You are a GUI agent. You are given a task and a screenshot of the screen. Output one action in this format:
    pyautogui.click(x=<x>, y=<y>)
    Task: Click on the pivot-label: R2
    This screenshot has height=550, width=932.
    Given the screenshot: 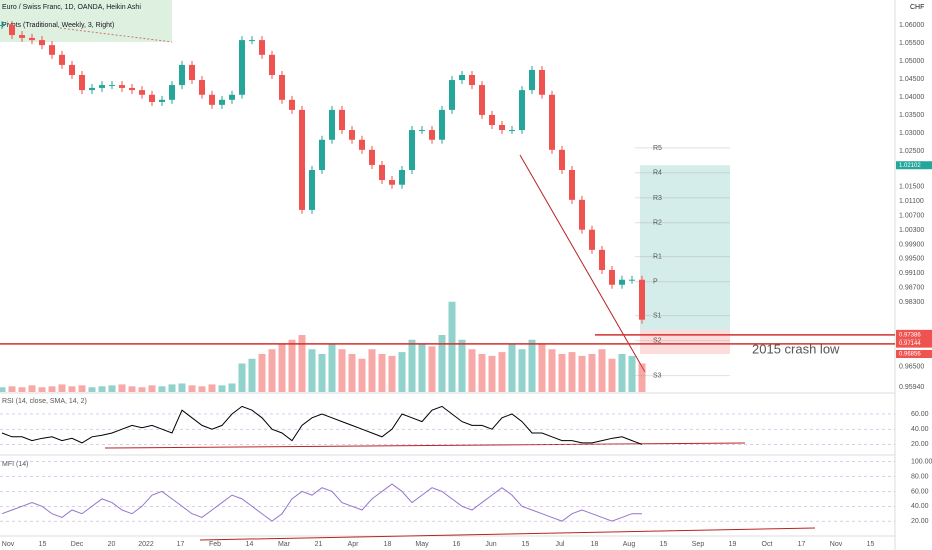 What is the action you would take?
    pyautogui.click(x=657, y=223)
    